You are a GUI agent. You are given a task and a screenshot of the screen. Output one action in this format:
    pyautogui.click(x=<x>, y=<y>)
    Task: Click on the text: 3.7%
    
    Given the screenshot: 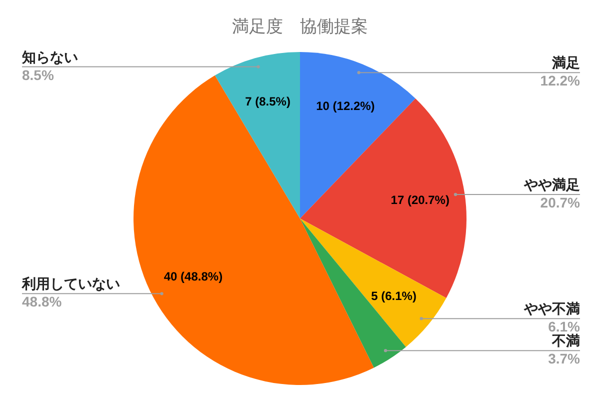 What is the action you would take?
    pyautogui.click(x=564, y=358)
    